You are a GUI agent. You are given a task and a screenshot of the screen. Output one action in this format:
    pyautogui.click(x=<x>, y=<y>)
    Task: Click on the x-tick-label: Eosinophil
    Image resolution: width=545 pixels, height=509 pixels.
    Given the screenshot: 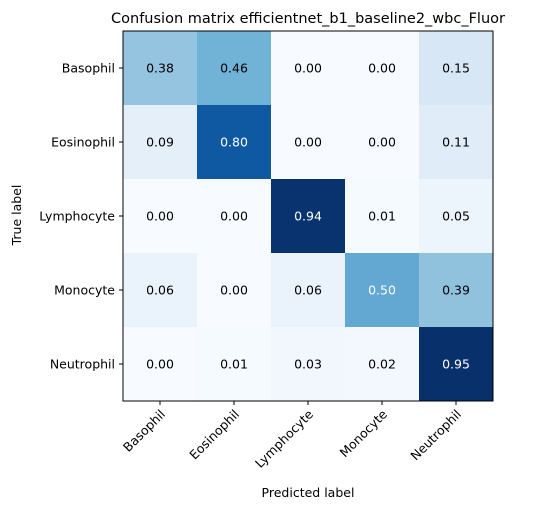 What is the action you would take?
    pyautogui.click(x=214, y=435)
    